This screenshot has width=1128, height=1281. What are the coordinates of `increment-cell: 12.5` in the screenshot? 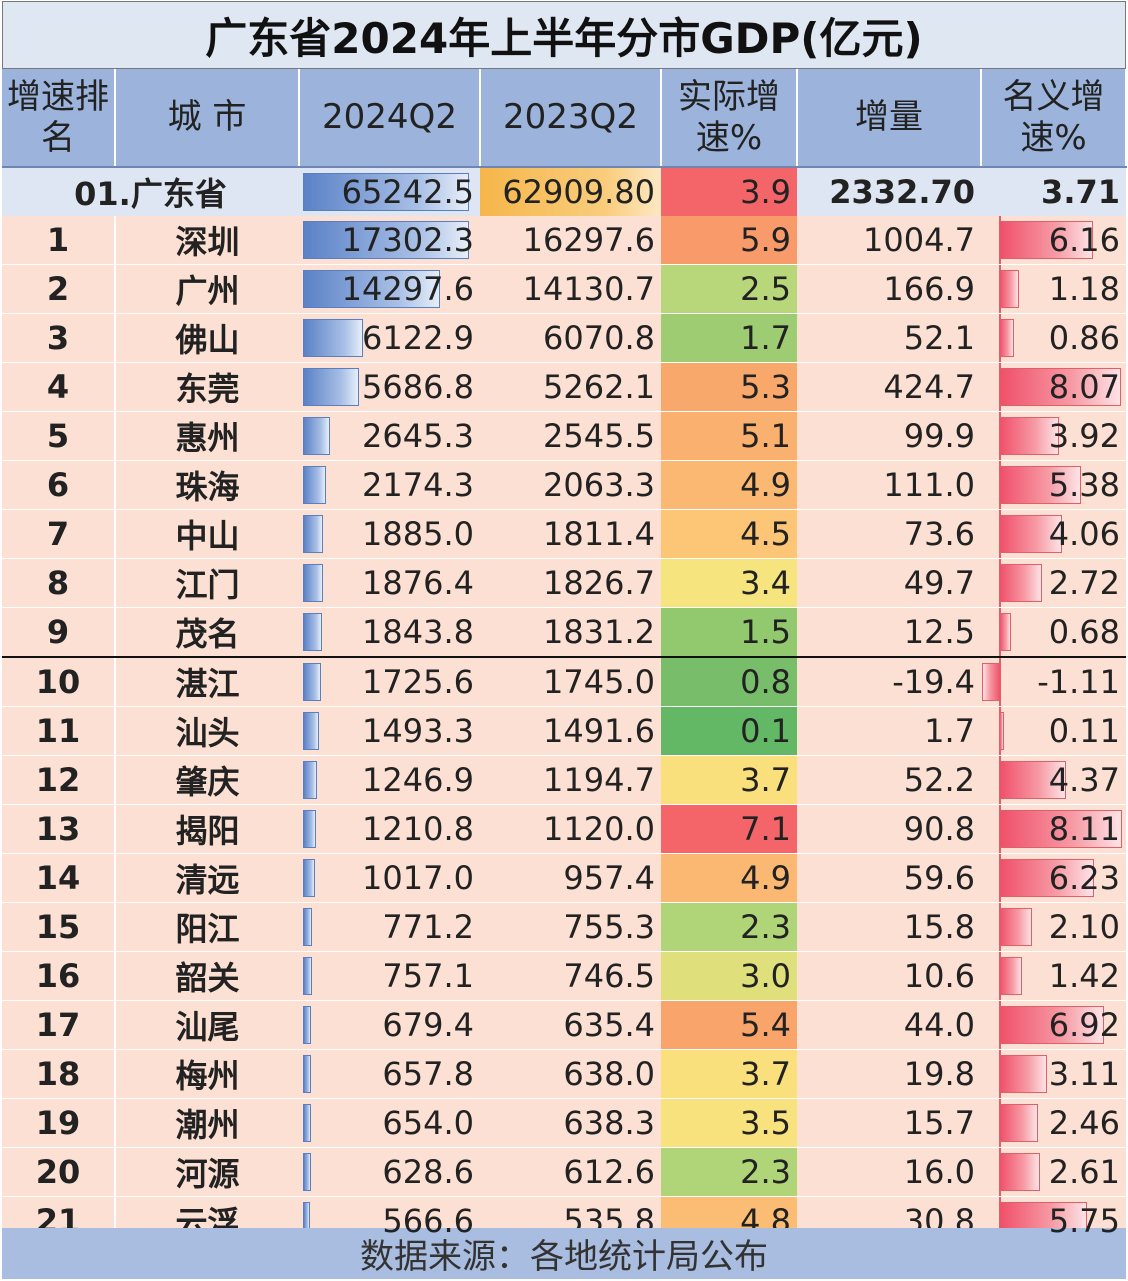 It's located at (889, 632).